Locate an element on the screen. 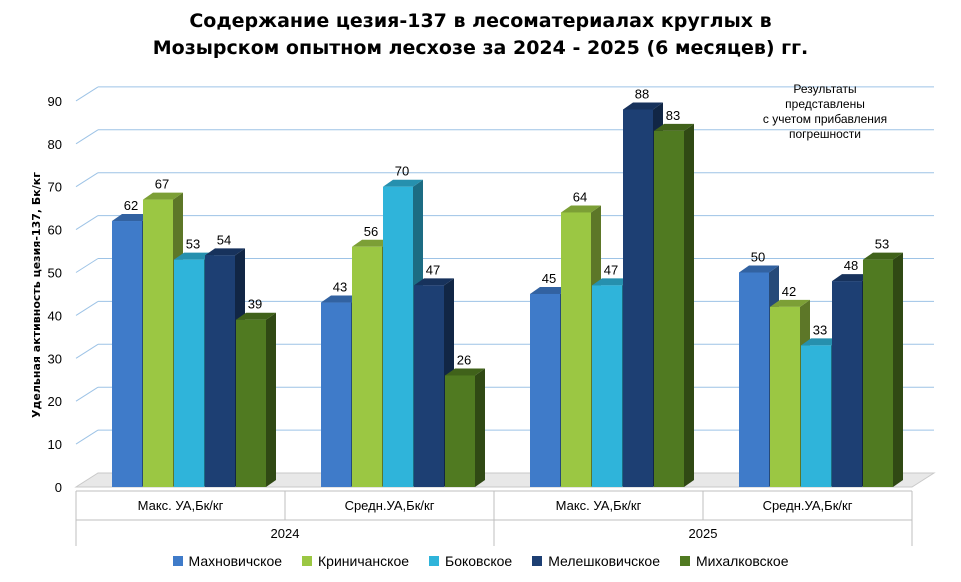 The height and width of the screenshot is (582, 961). annotation-line: с учетом прибавления is located at coordinates (825, 119).